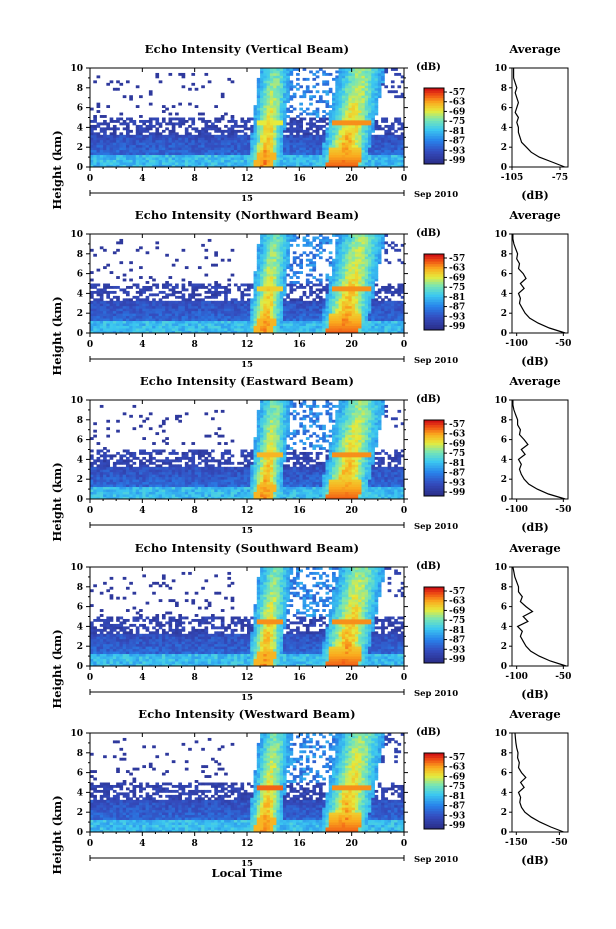  I want to click on y-tick-label: 6, so click(80, 275).